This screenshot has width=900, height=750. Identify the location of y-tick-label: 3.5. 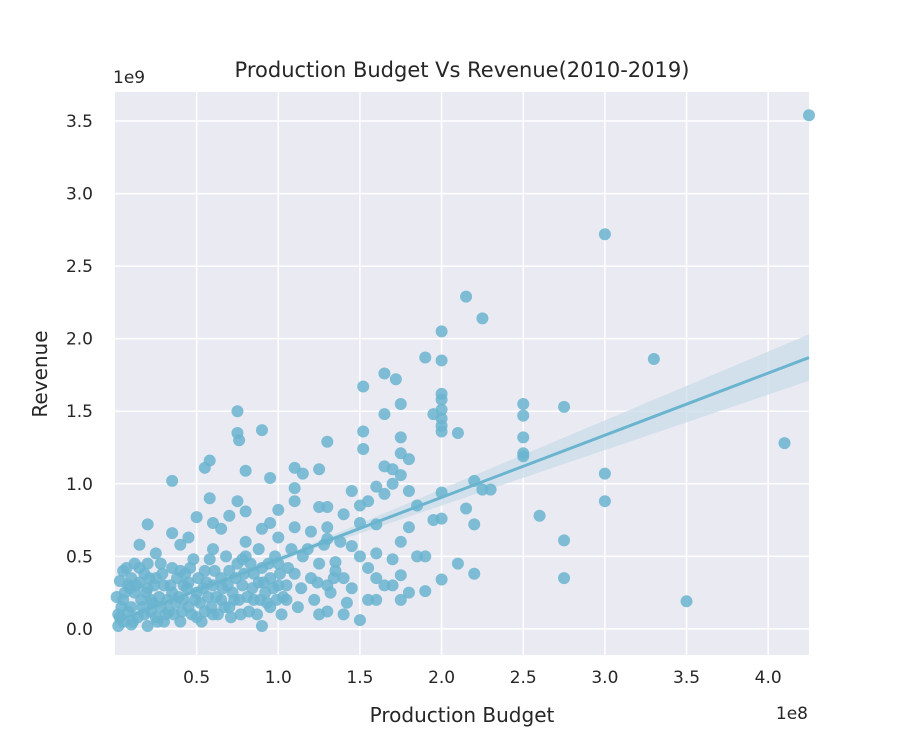
(79, 122).